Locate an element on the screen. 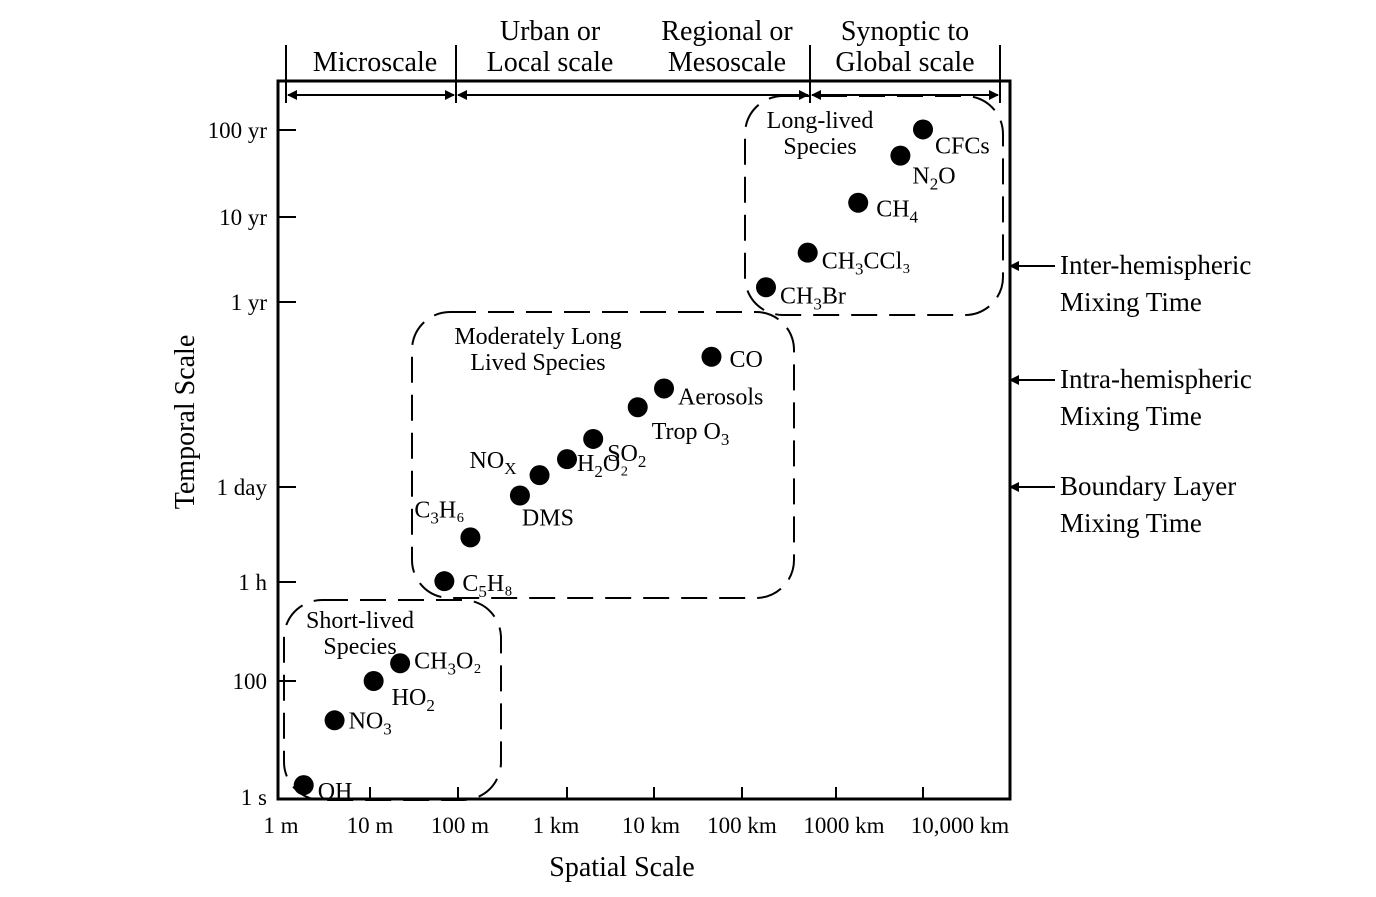 Image resolution: width=1376 pixels, height=897 pixels. species-label: NOX is located at coordinates (493, 463).